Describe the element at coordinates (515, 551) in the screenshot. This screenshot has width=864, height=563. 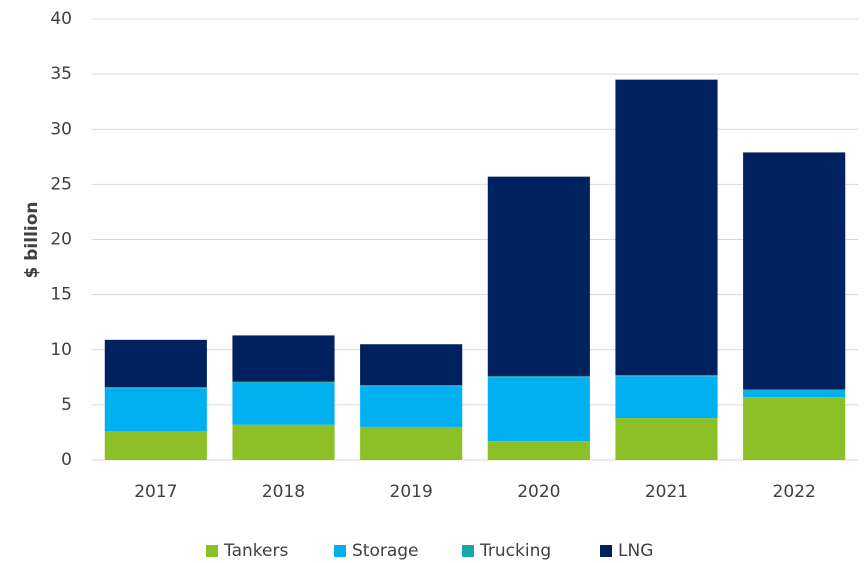
I see `legend-label: Trucking` at that location.